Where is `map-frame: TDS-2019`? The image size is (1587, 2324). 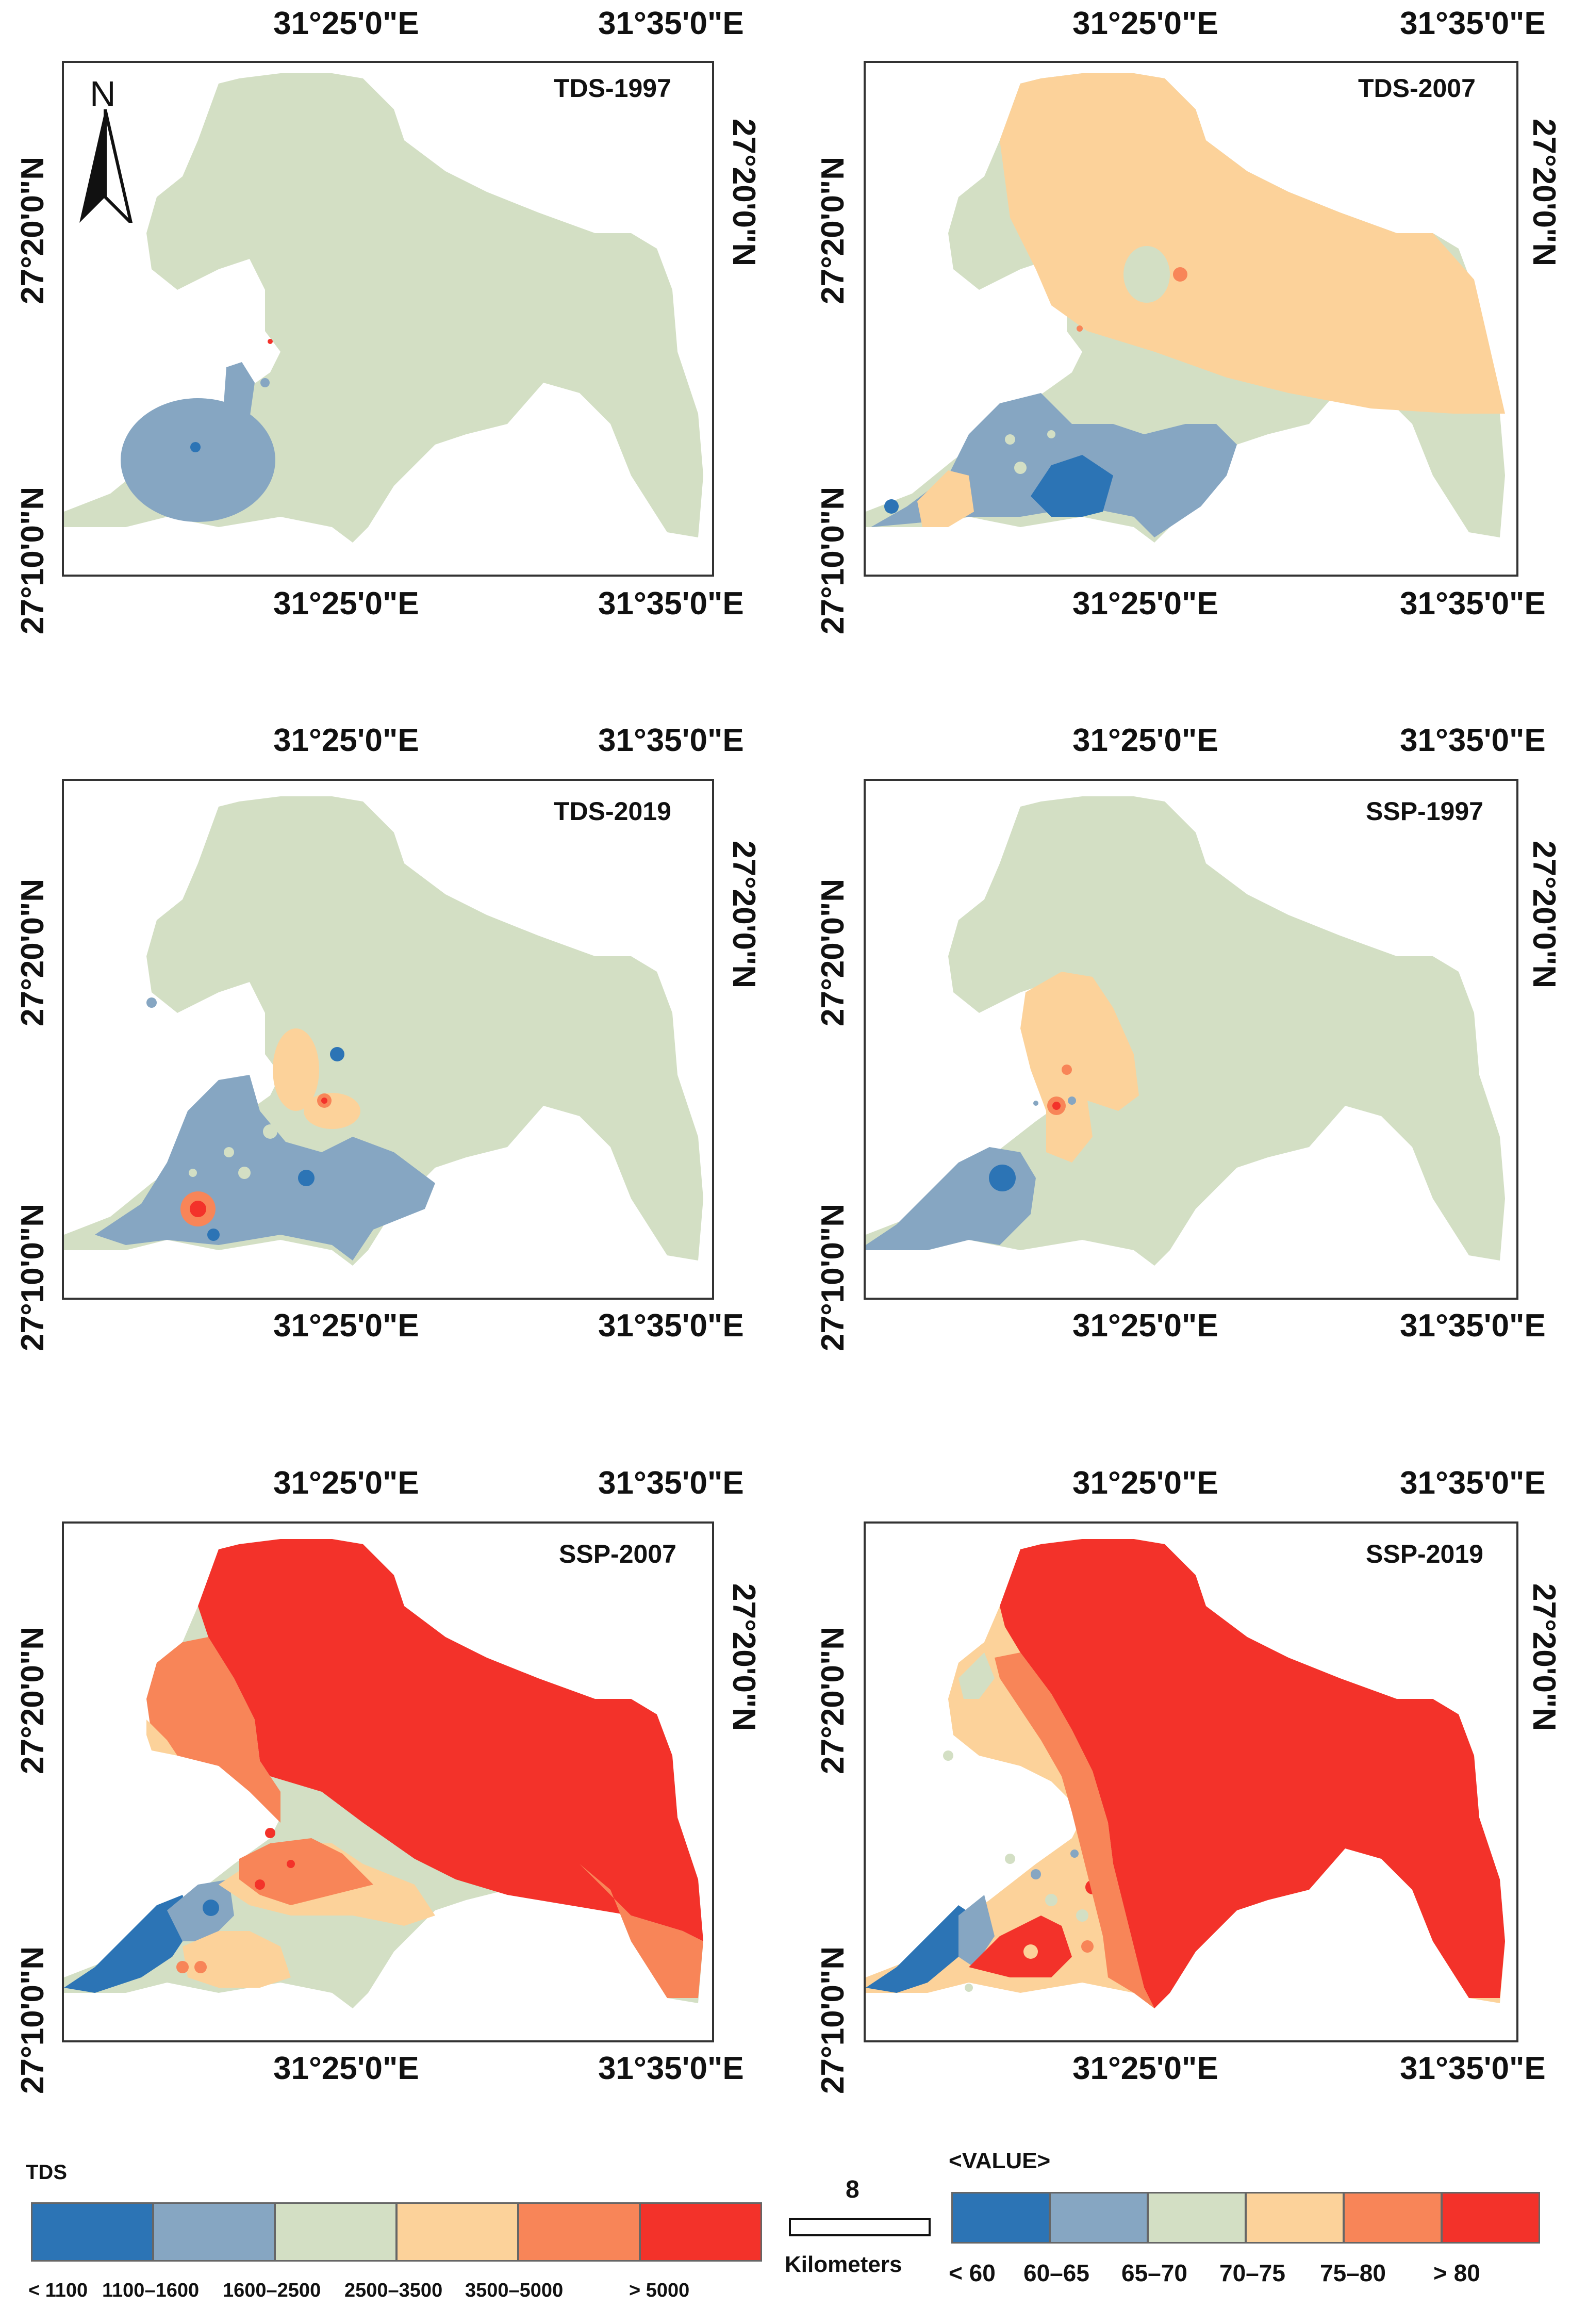
map-frame: TDS-2019 is located at coordinates (388, 1039).